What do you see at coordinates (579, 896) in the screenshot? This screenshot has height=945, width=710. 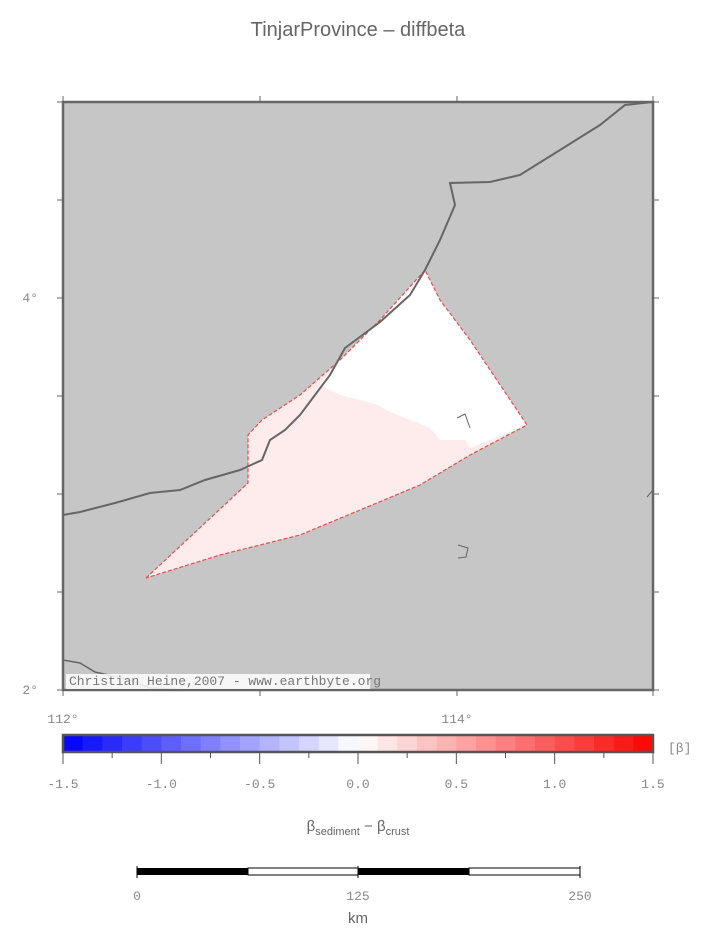 I see `scale-label: 250` at bounding box center [579, 896].